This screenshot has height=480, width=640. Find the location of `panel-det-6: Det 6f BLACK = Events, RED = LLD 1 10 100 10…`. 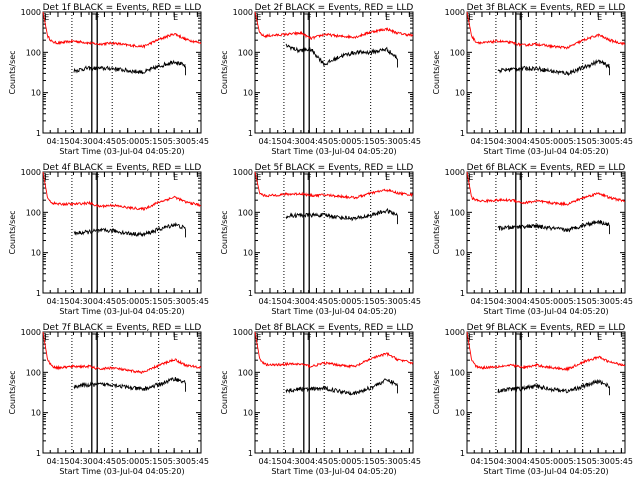

panel-det-6: Det 6f BLACK = Events, RED = LLD 1 10 100 10… is located at coordinates (532, 239).